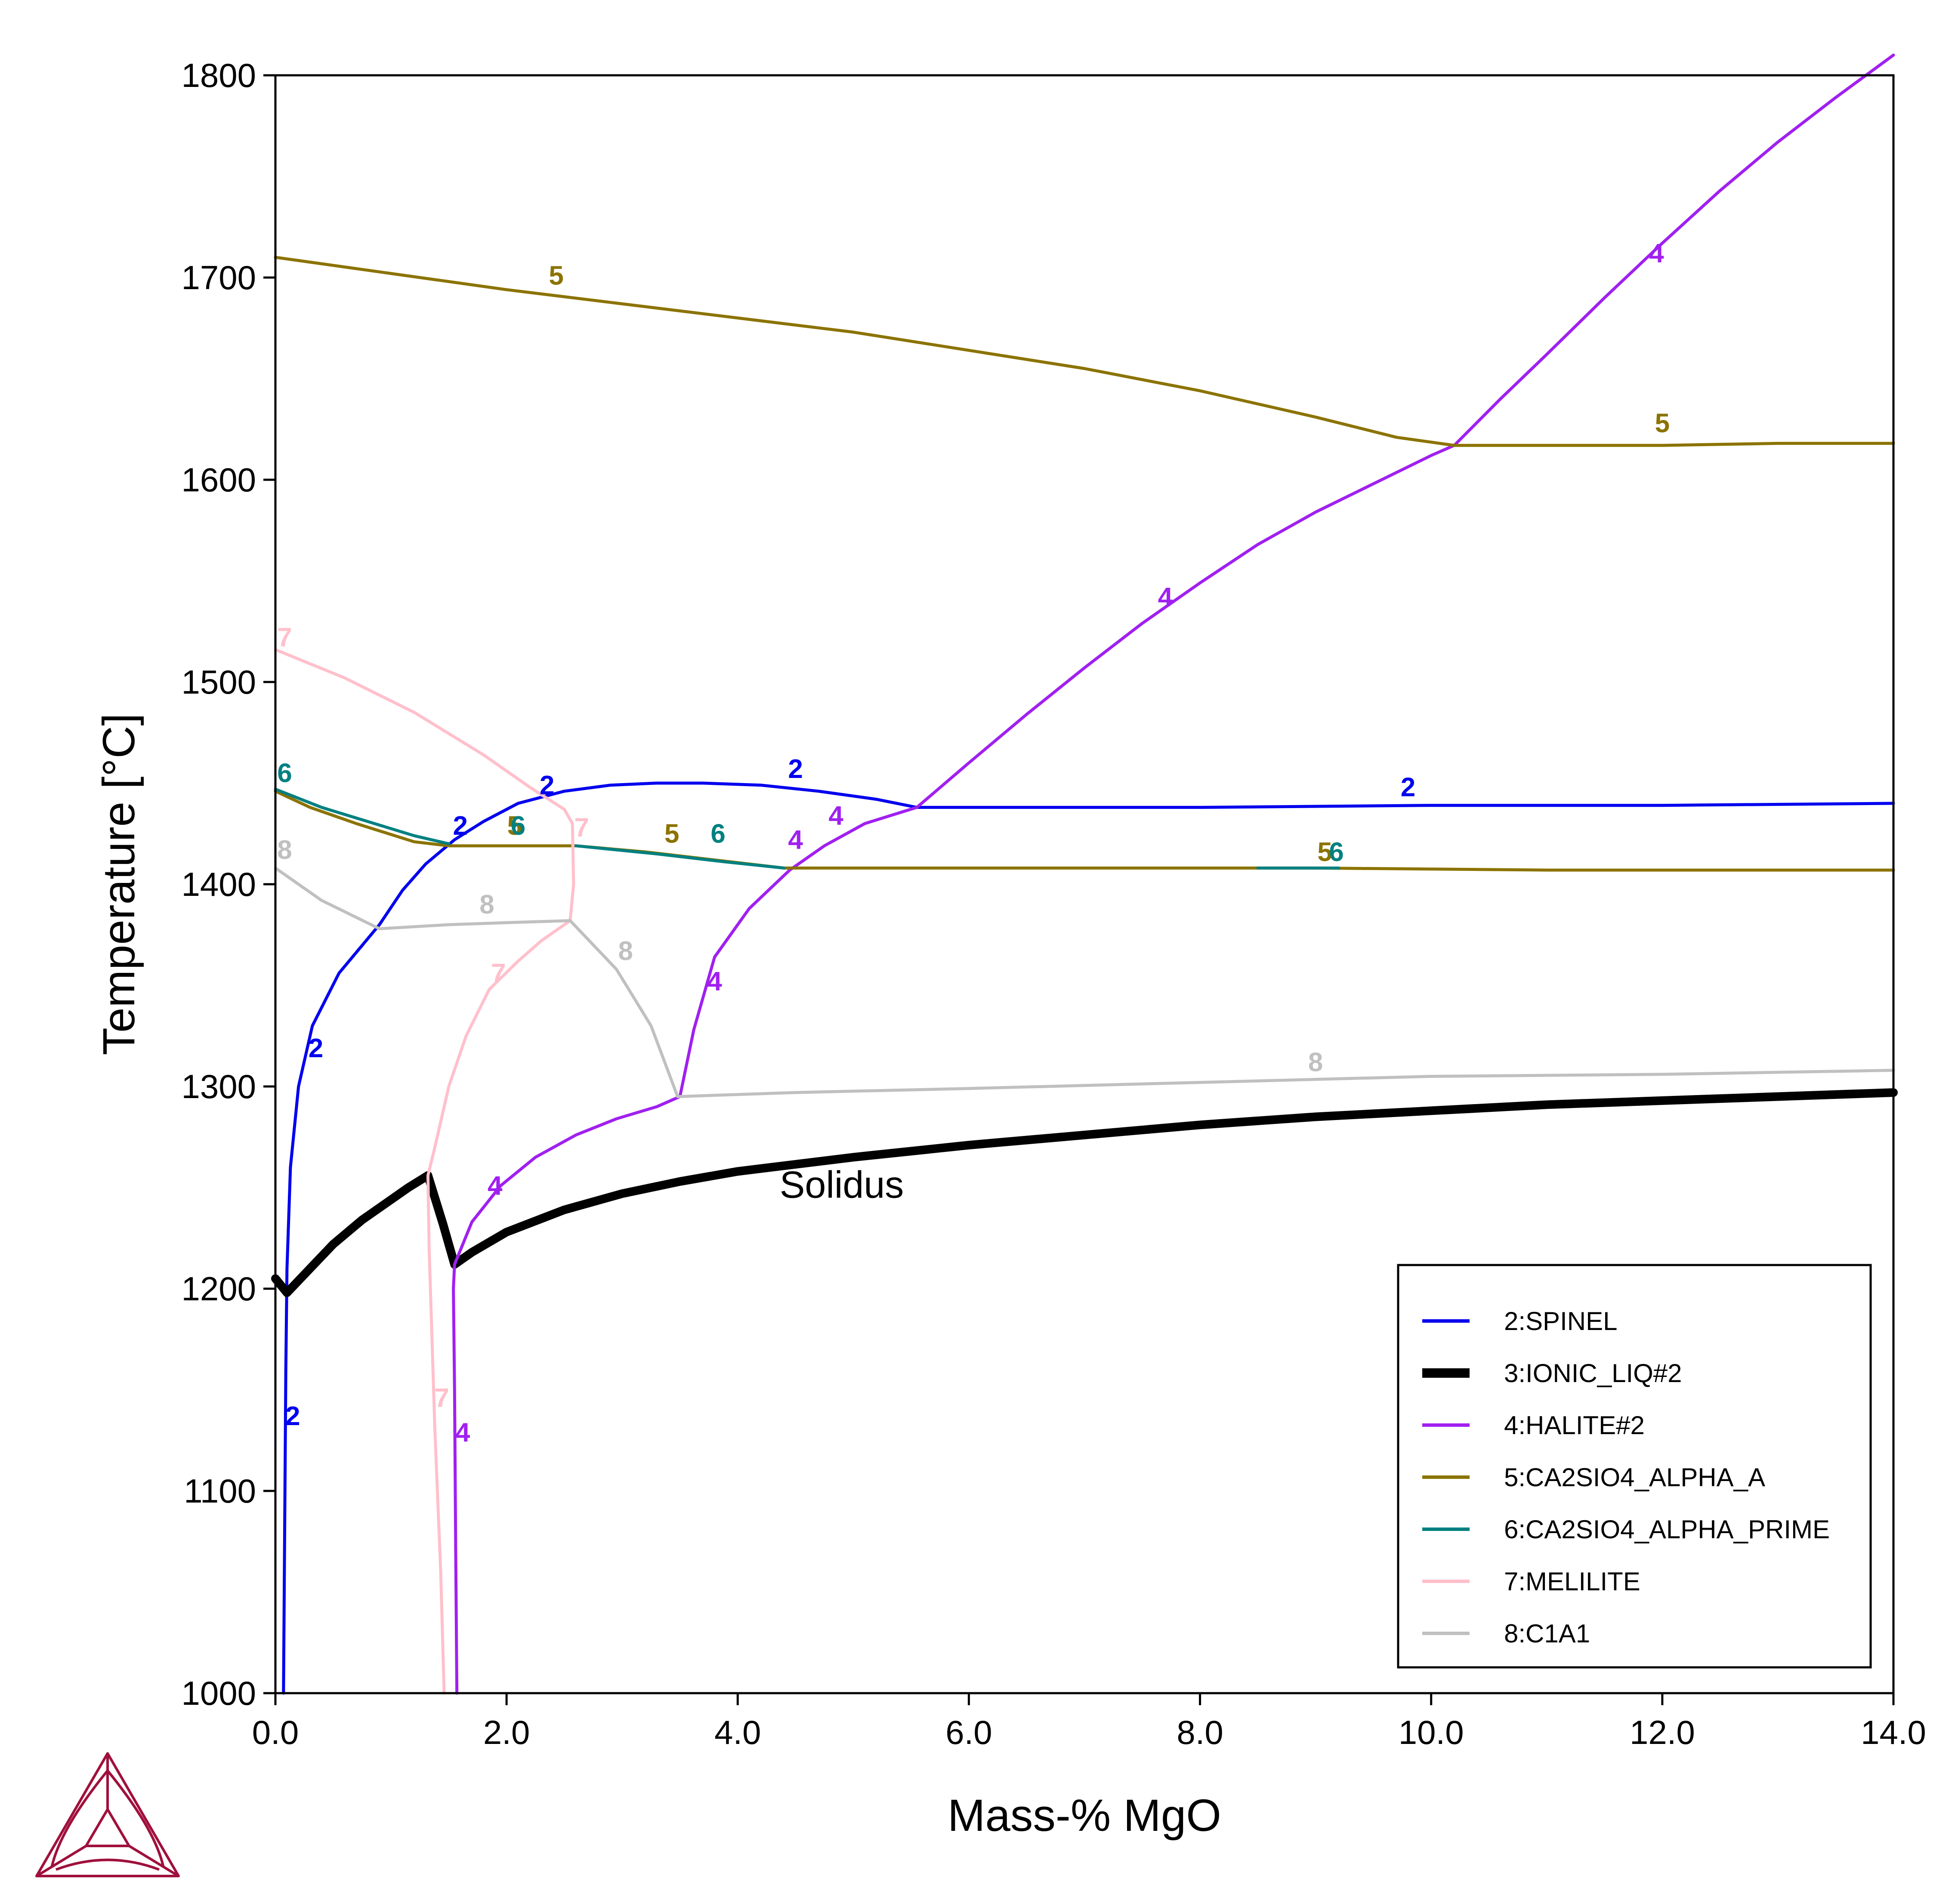  I want to click on series-line-5-ca2sio4-alpha-a, so click(1084, 351).